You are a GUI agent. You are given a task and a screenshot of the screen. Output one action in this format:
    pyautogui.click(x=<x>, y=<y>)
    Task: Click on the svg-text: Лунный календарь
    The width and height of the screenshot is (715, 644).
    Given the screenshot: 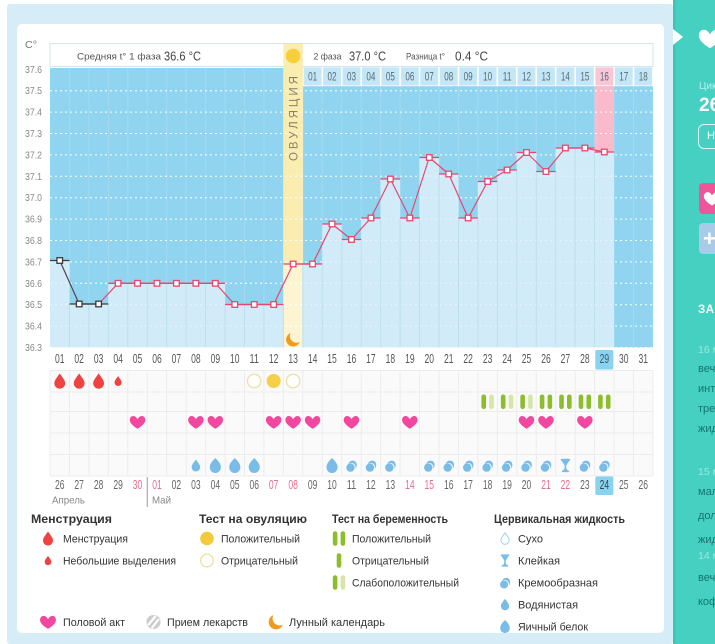 What is the action you would take?
    pyautogui.click(x=337, y=623)
    